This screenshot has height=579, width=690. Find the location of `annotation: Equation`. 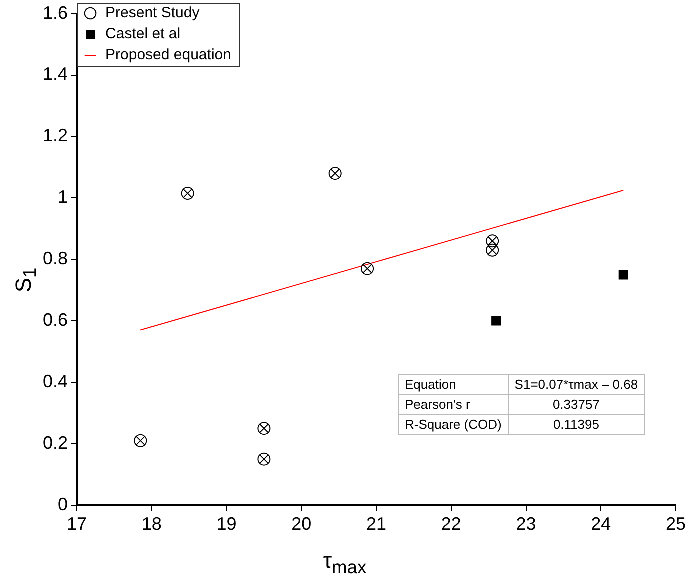

annotation: Equation is located at coordinates (453, 384).